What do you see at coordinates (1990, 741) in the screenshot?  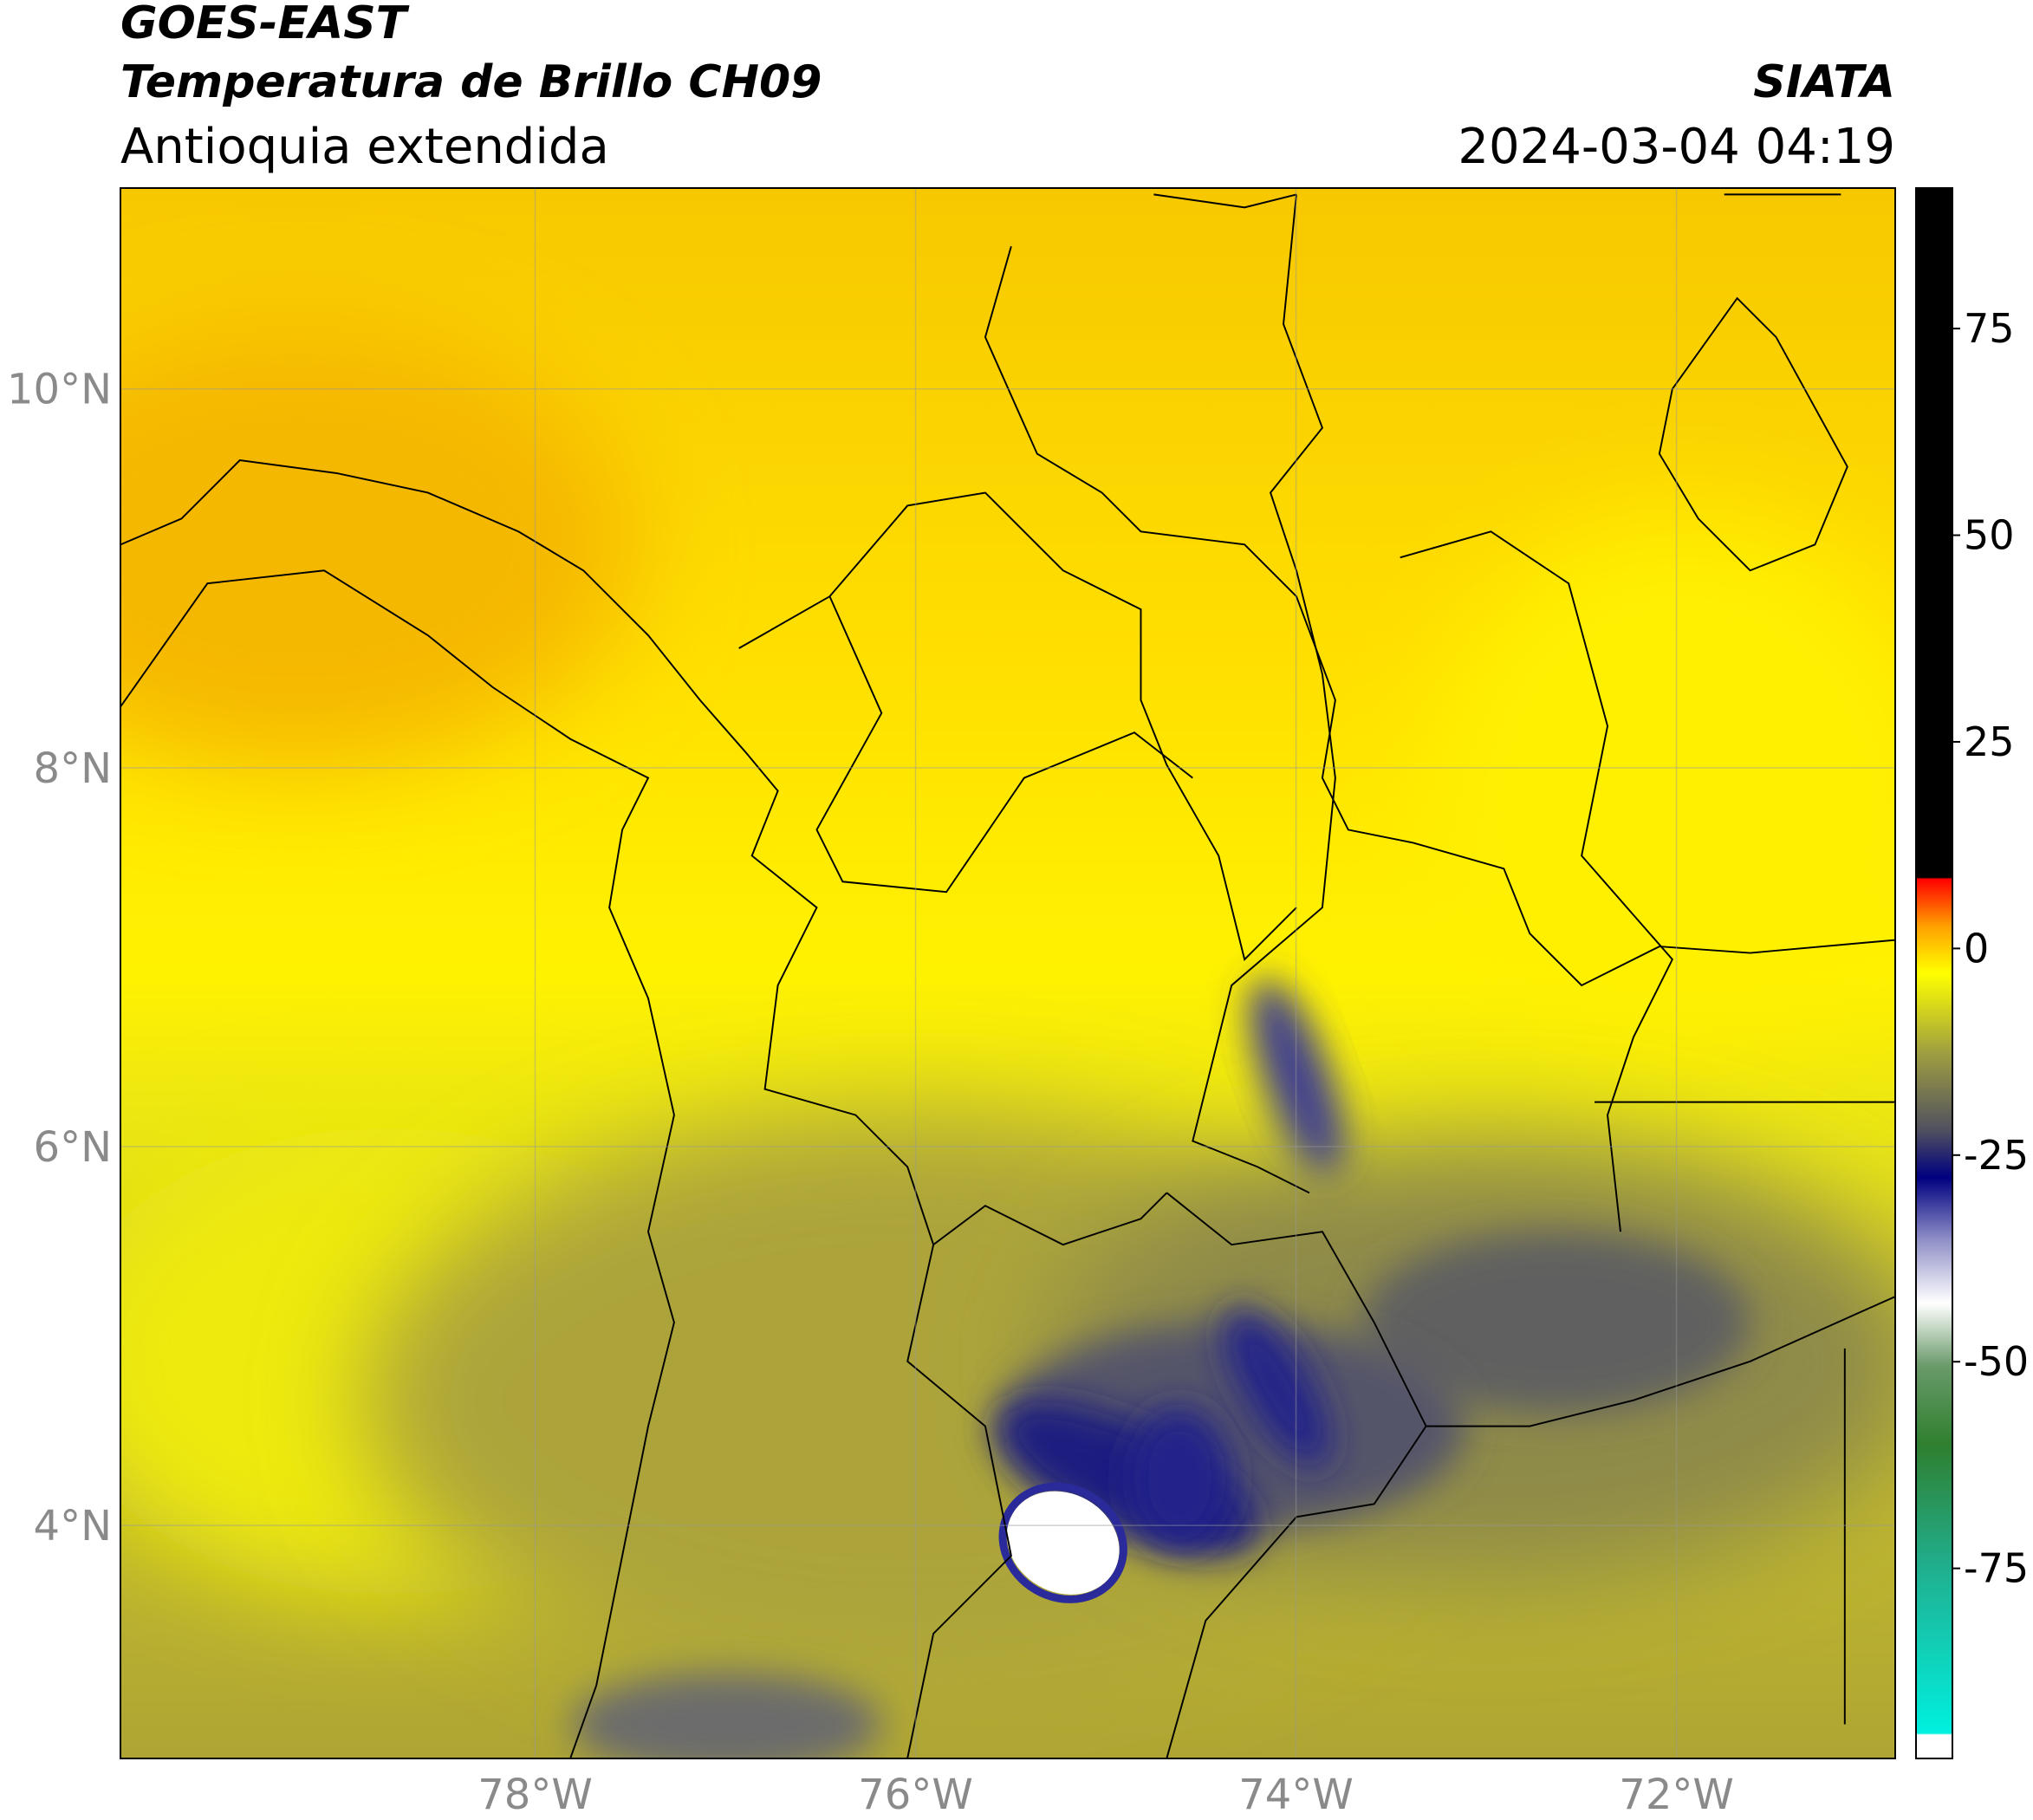 I see `colorbar-tick-label: 25` at bounding box center [1990, 741].